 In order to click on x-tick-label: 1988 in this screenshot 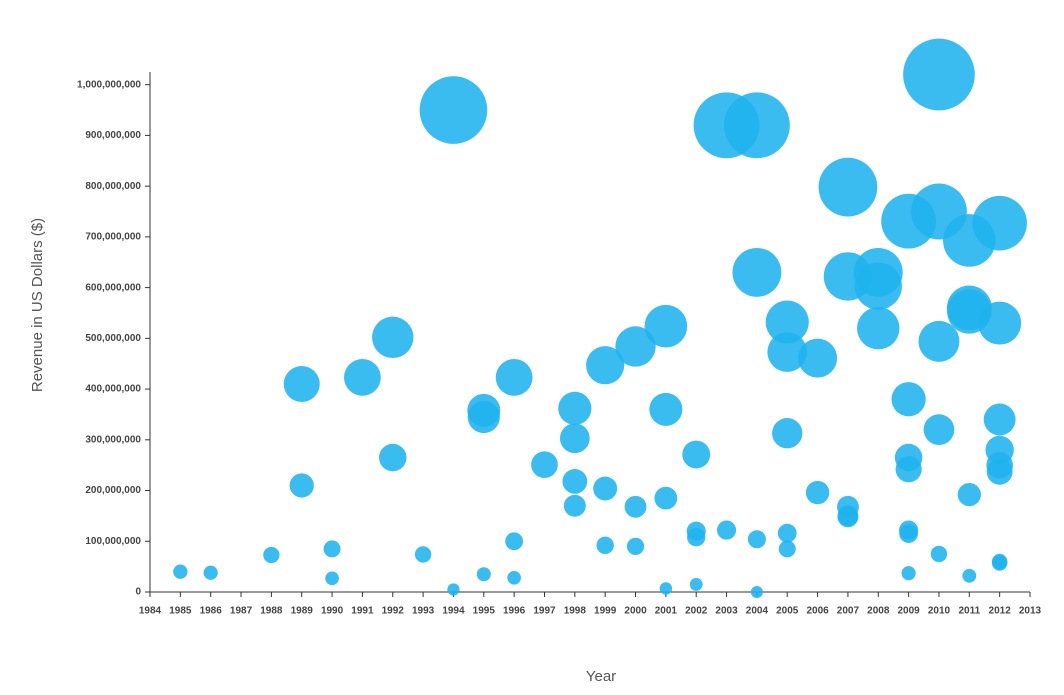, I will do `click(271, 611)`.